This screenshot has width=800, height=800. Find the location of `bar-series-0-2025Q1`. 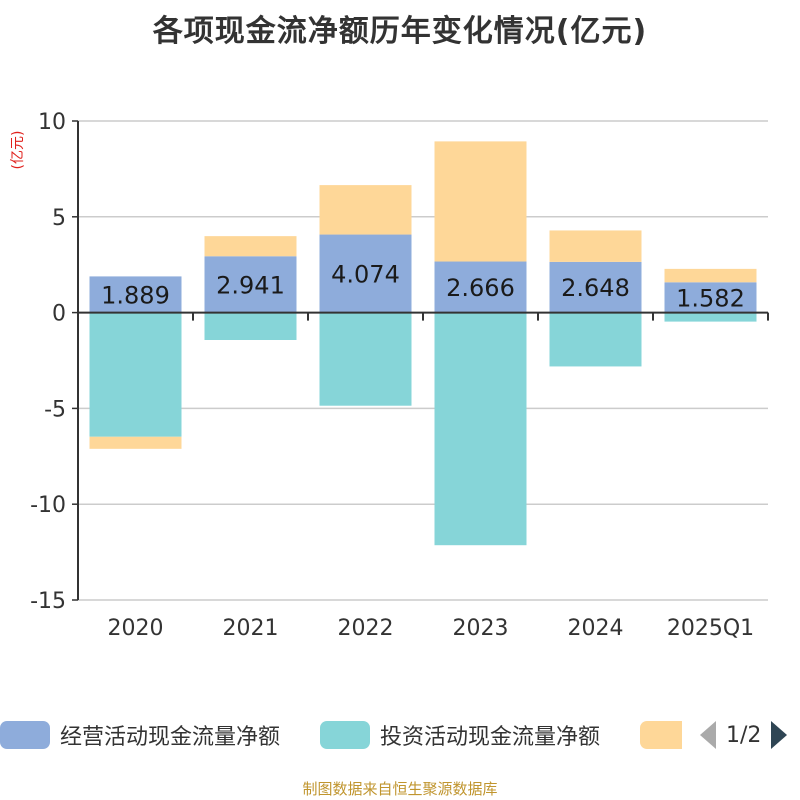

bar-series-0-2025Q1 is located at coordinates (710, 297).